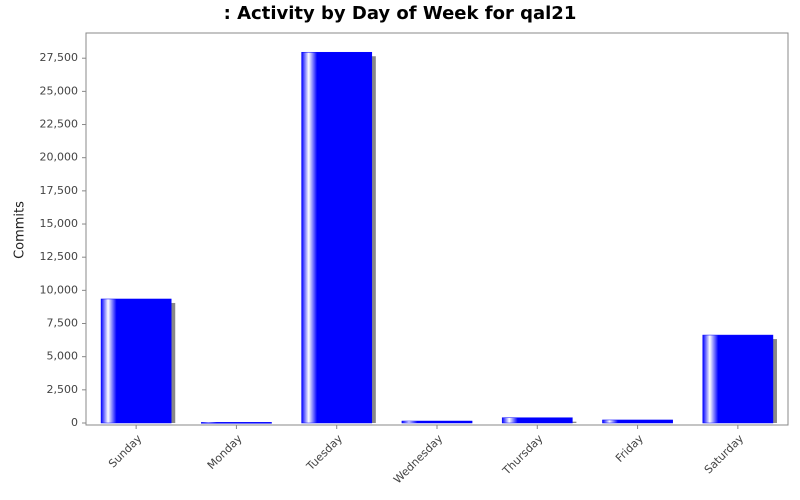 Image resolution: width=800 pixels, height=500 pixels. What do you see at coordinates (225, 452) in the screenshot?
I see `x-tick-label: Monday` at bounding box center [225, 452].